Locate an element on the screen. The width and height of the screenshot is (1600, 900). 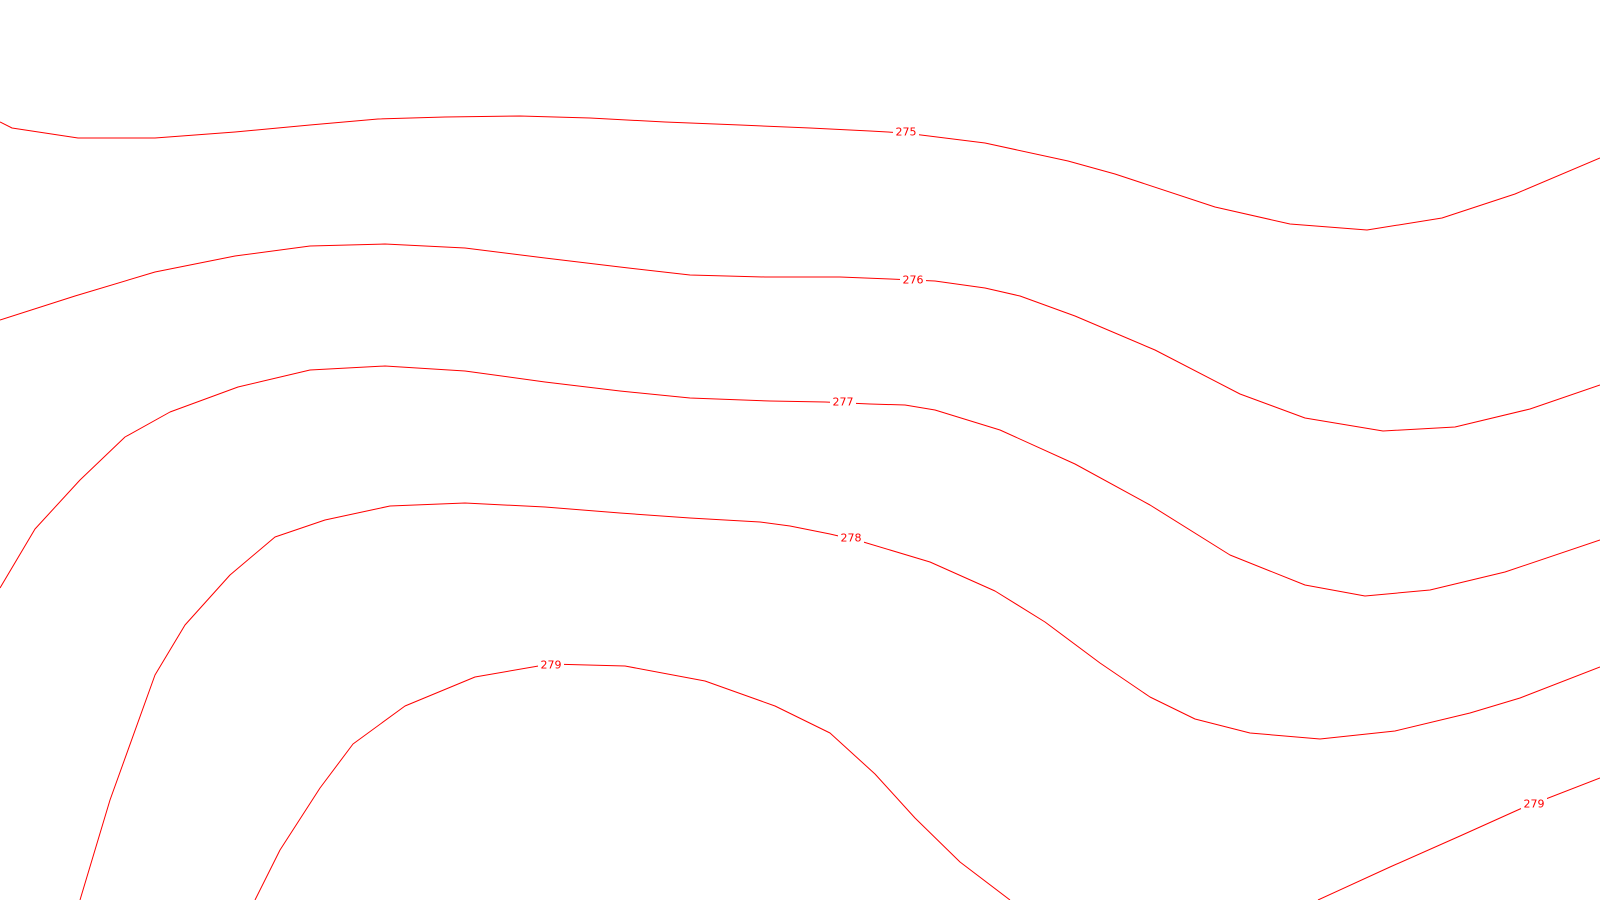
contour-label-275: 275 is located at coordinates (906, 132).